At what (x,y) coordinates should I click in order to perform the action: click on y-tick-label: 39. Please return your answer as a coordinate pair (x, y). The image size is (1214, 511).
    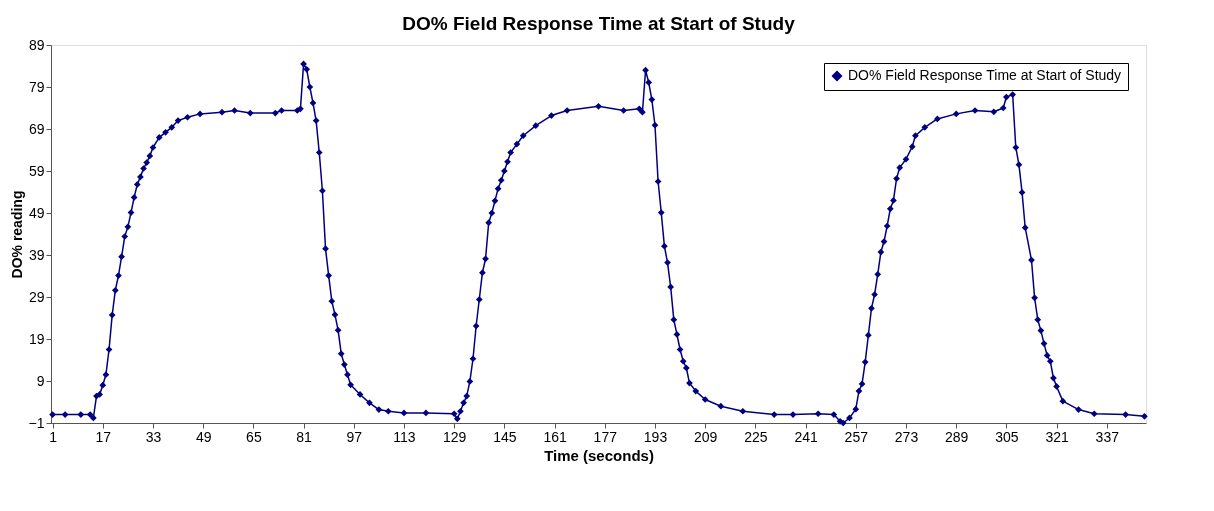
    Looking at the image, I should click on (36, 254).